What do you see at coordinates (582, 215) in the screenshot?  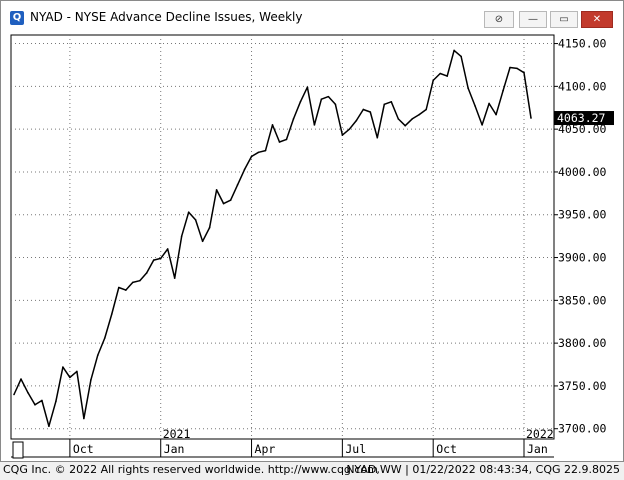 I see `y-tick-label: 3950.00` at bounding box center [582, 215].